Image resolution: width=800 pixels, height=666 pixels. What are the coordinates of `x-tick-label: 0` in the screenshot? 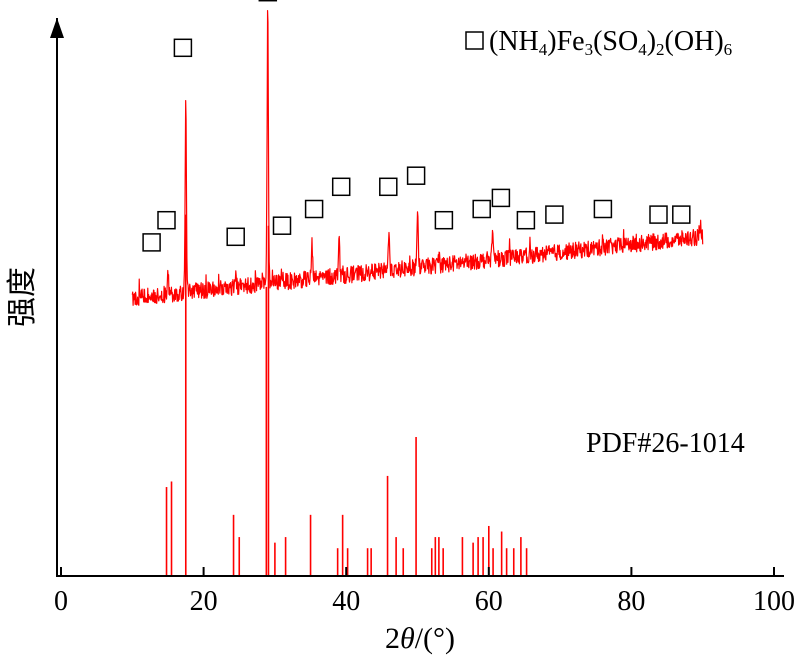 It's located at (61, 601).